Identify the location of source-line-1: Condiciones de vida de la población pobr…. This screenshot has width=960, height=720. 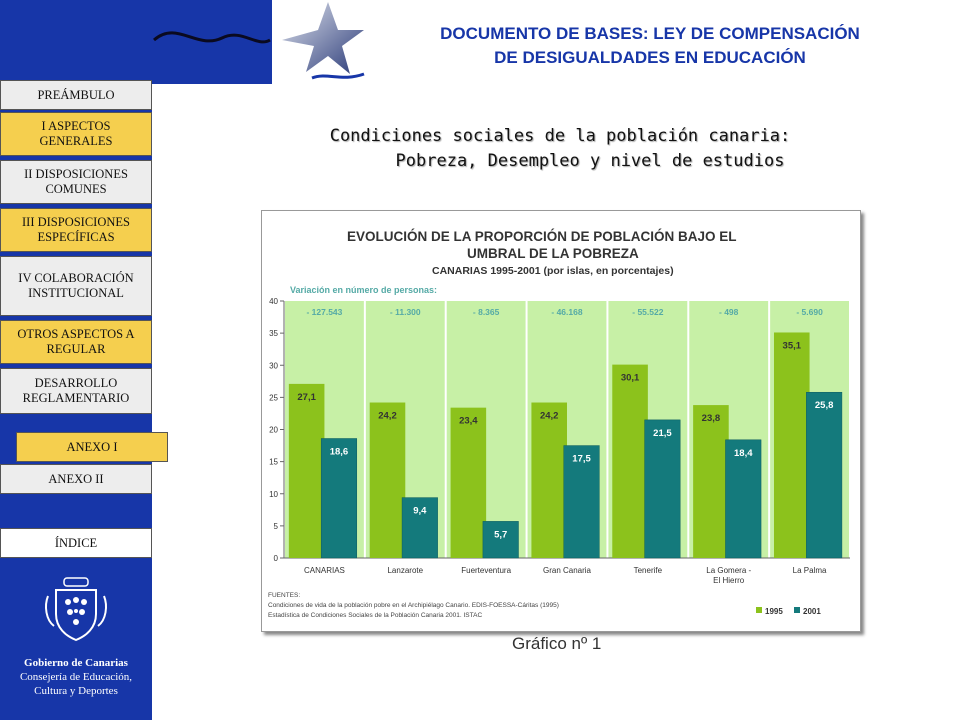
(413, 605).